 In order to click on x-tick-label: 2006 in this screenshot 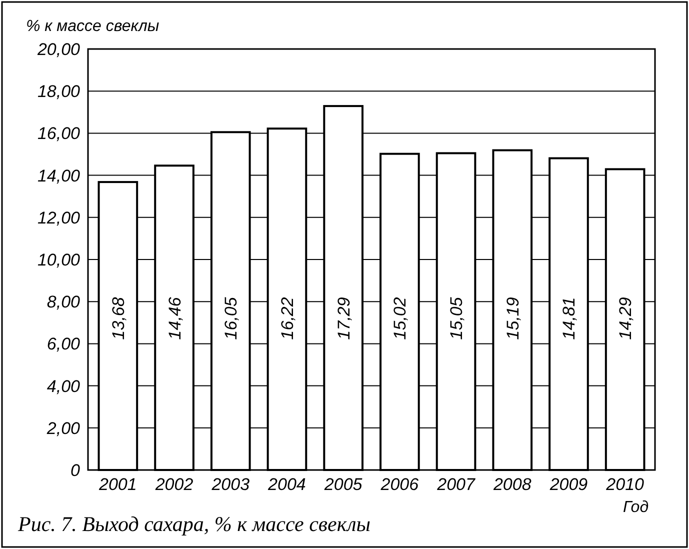, I will do `click(400, 484)`.